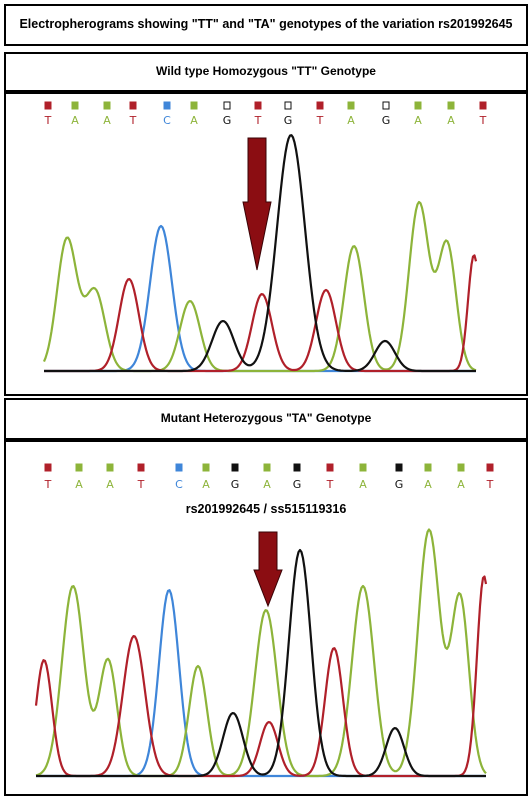 The height and width of the screenshot is (800, 532). Describe the element at coordinates (266, 509) in the screenshot. I see `variant-id-label: rs201992645 / ss515119316` at that location.